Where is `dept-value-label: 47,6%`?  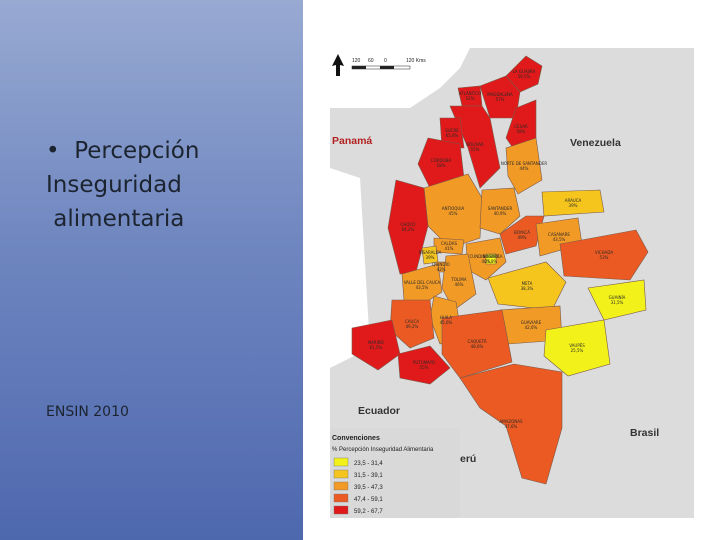 dept-value-label: 47,6% is located at coordinates (511, 426).